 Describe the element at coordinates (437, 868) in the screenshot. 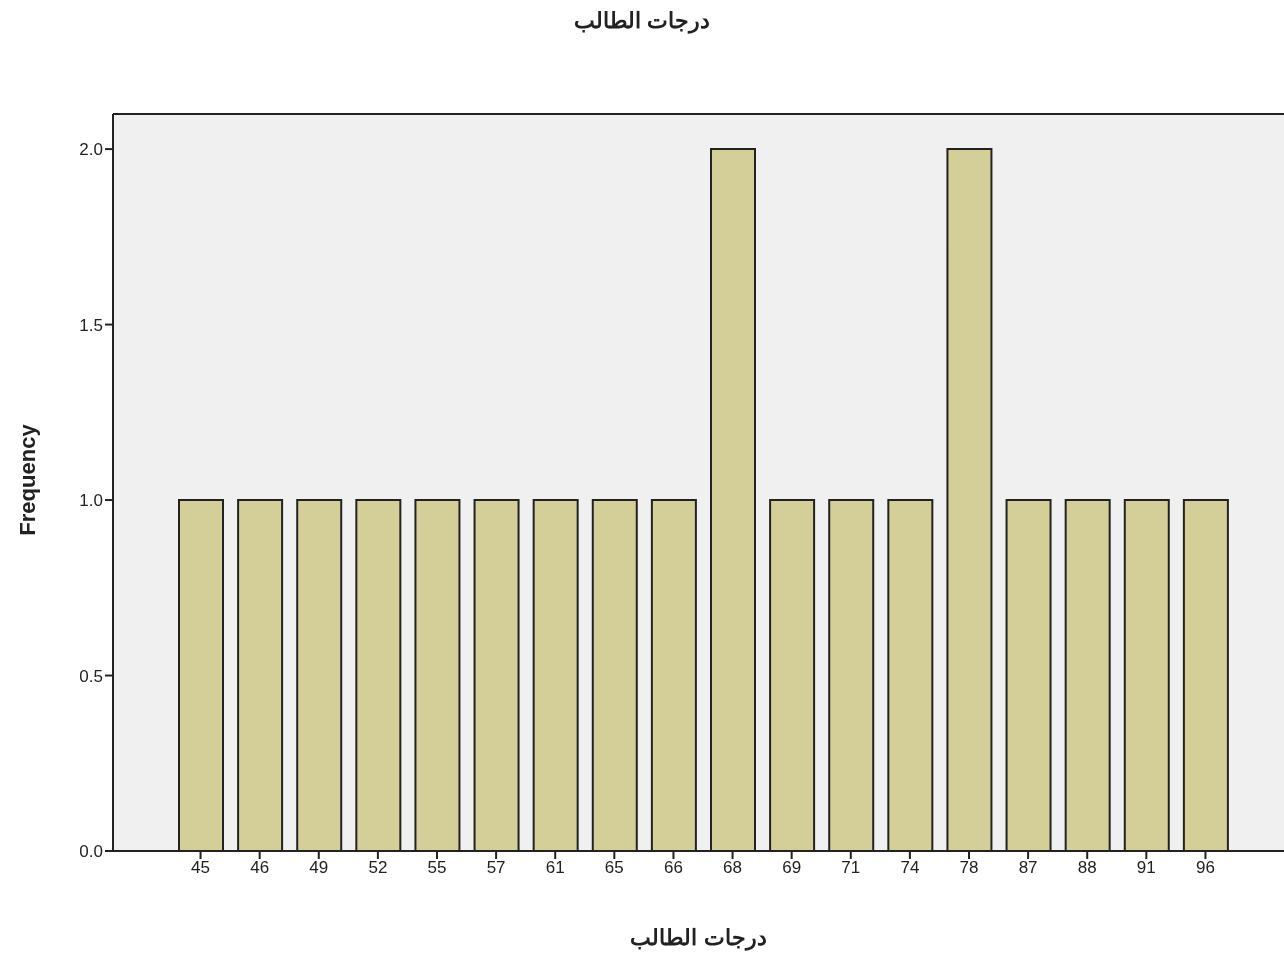

I see `x-tick-label: 55` at that location.